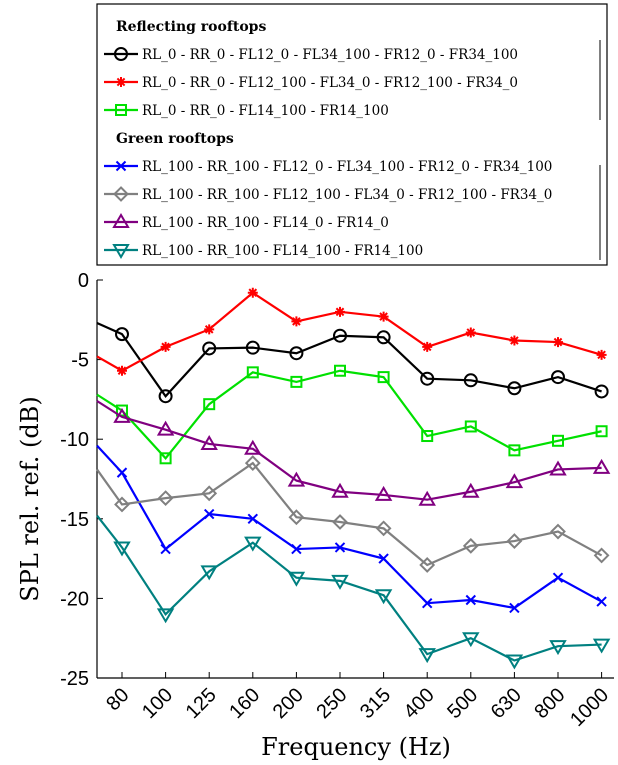  I want to click on x-tick-label: 800, so click(549, 703).